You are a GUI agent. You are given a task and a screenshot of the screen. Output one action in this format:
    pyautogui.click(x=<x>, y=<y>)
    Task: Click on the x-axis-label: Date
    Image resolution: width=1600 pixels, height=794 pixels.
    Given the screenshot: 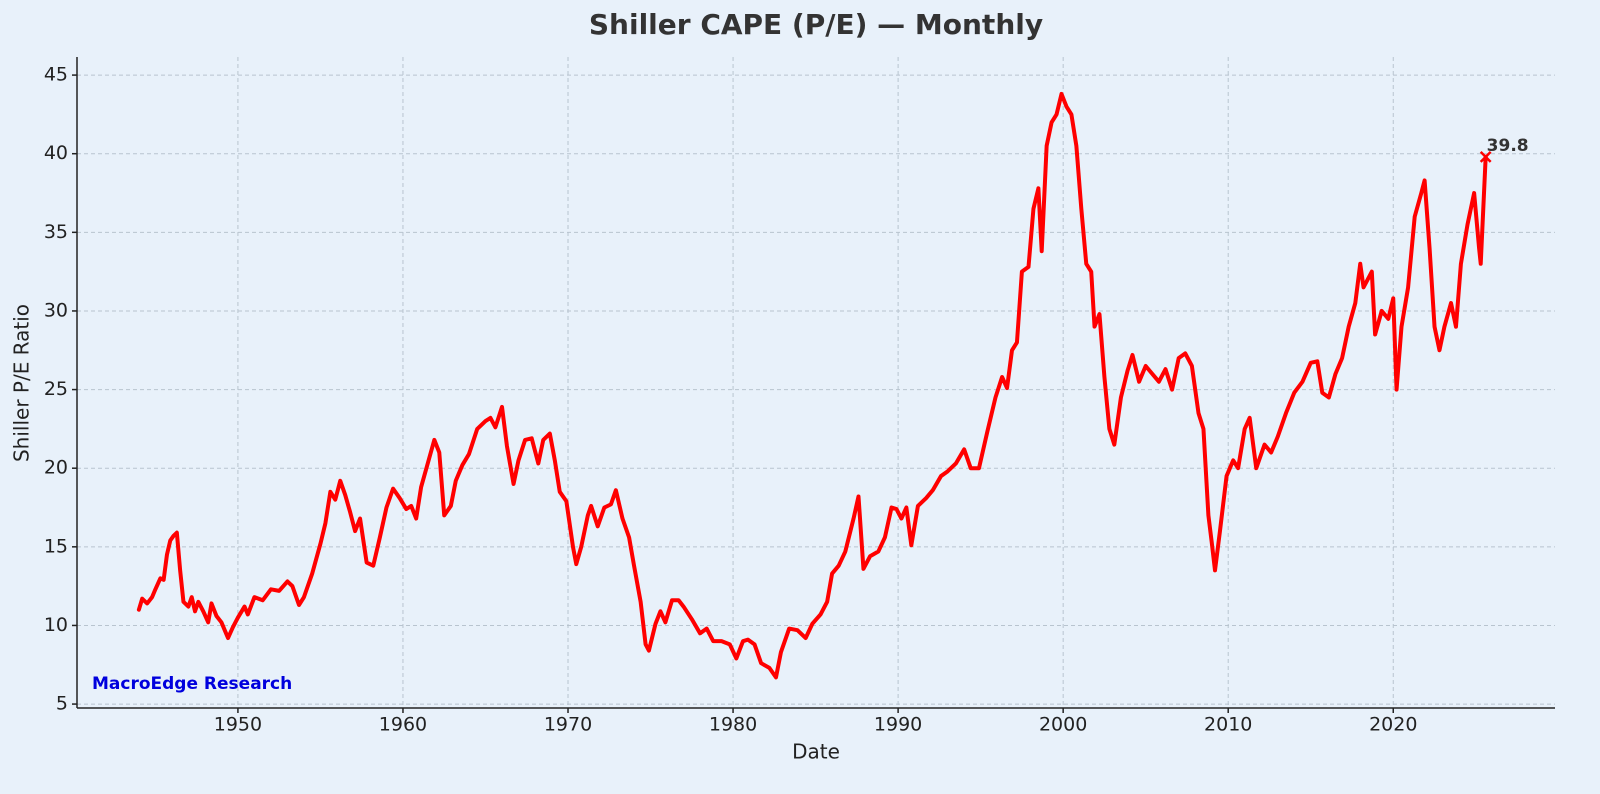 What is the action you would take?
    pyautogui.click(x=816, y=752)
    